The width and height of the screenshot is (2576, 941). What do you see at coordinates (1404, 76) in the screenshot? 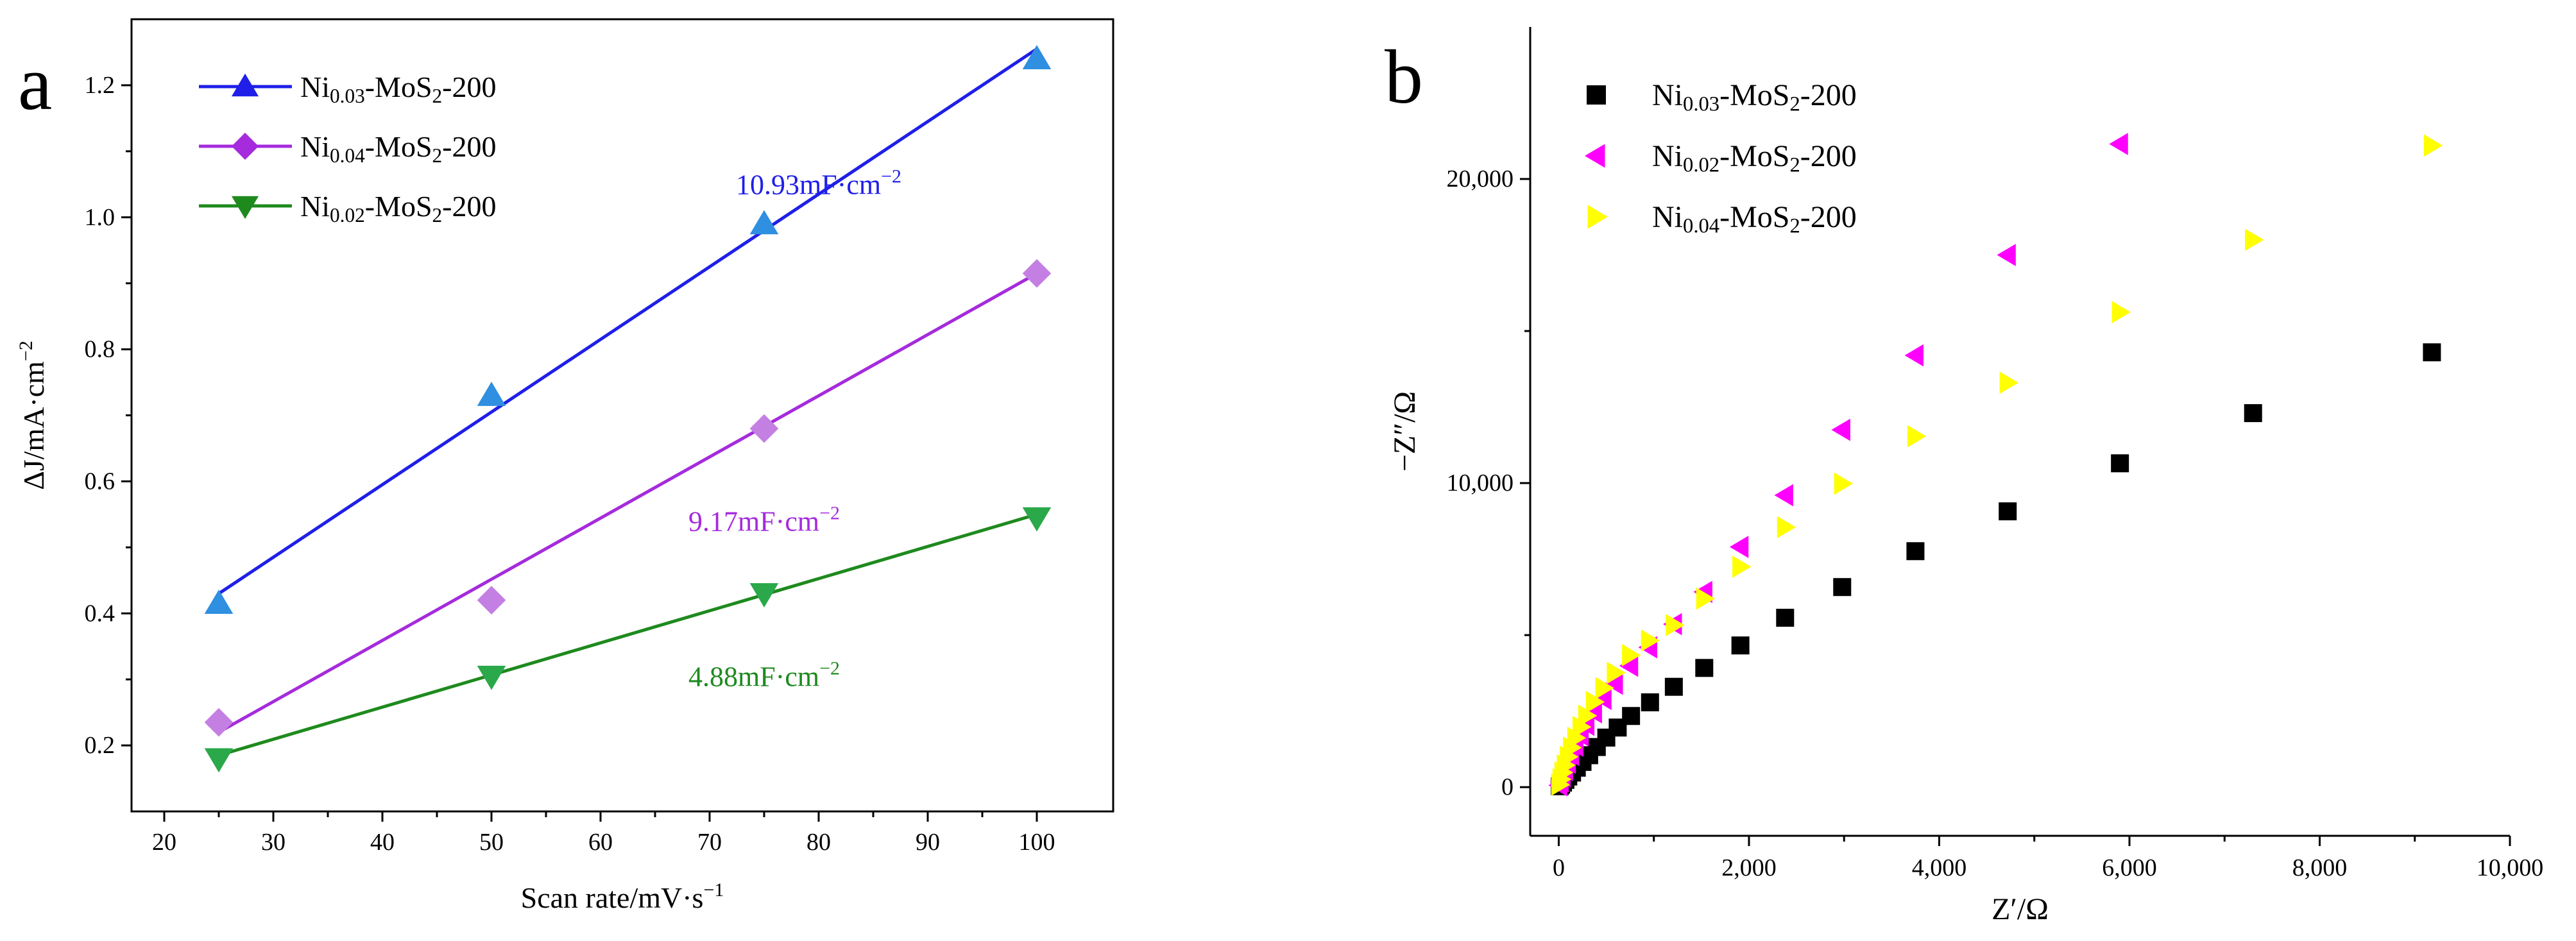
I see `panel-label: b` at bounding box center [1404, 76].